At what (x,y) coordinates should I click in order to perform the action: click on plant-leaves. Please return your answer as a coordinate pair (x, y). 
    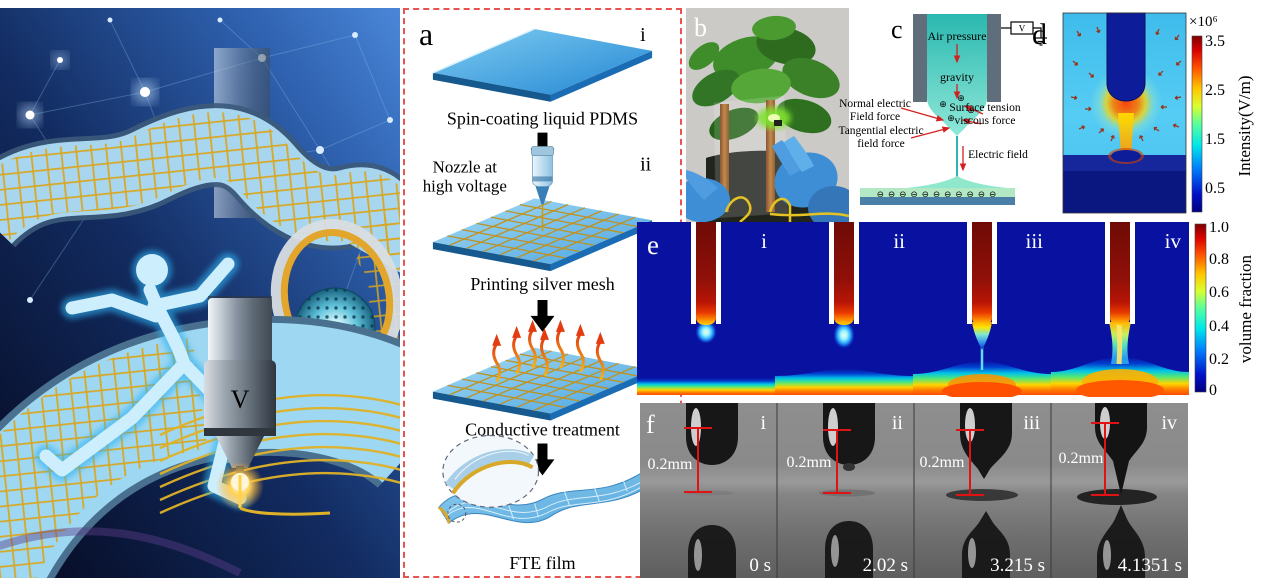
    Looking at the image, I should click on (764, 78).